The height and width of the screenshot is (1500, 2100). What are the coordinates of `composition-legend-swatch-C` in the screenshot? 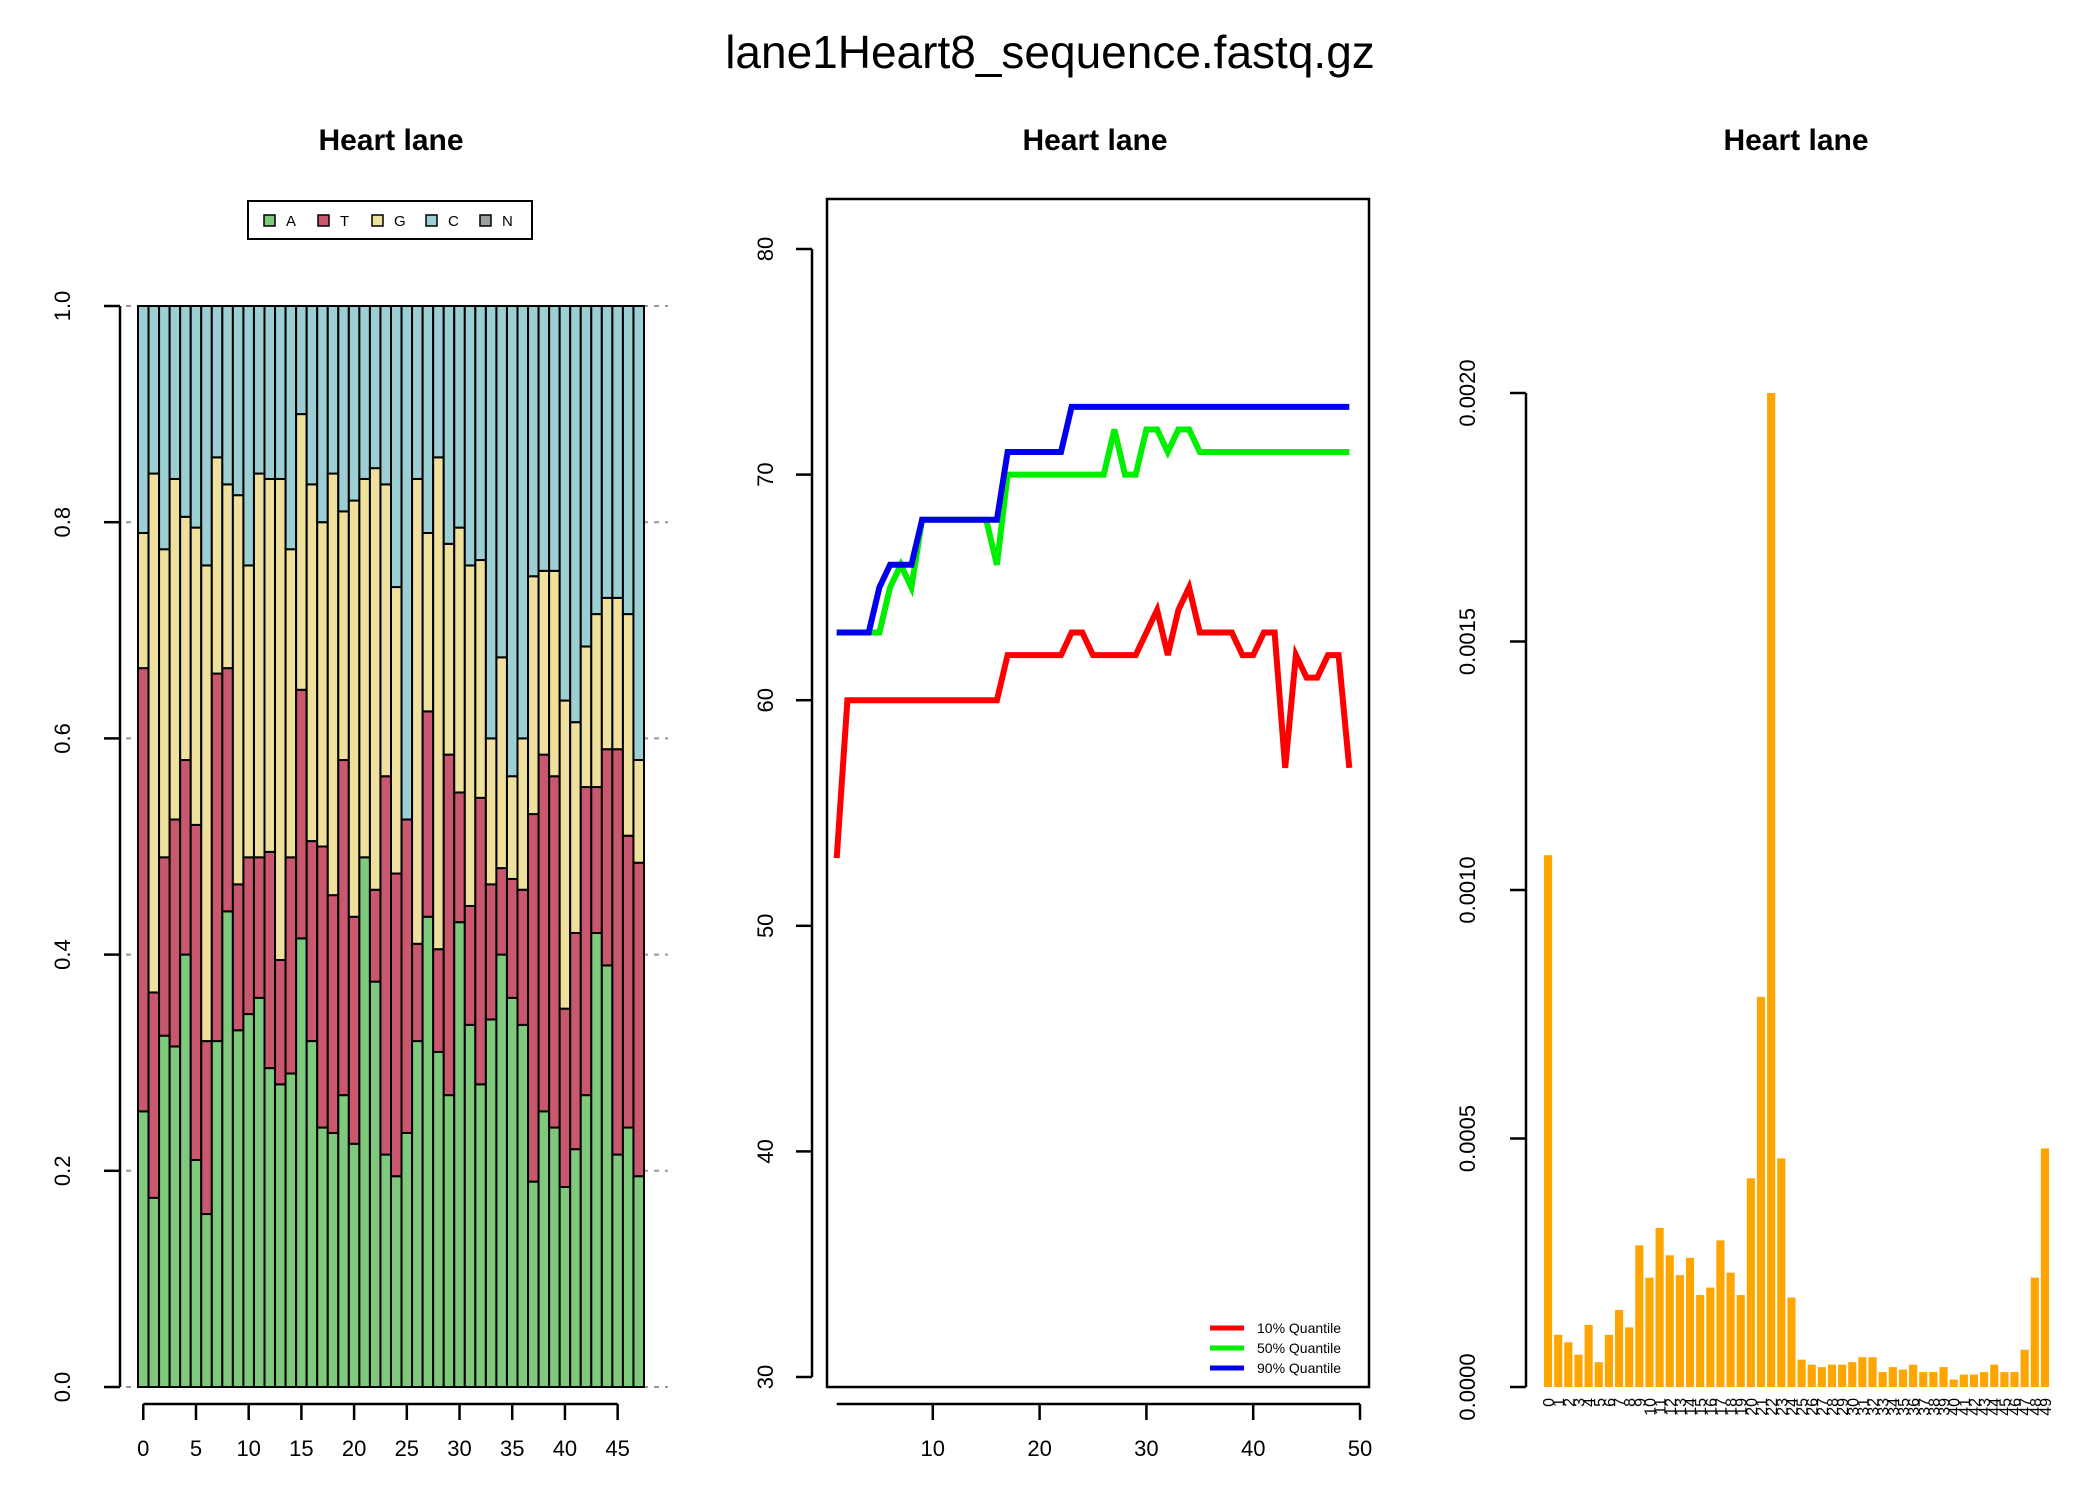 It's located at (431, 220).